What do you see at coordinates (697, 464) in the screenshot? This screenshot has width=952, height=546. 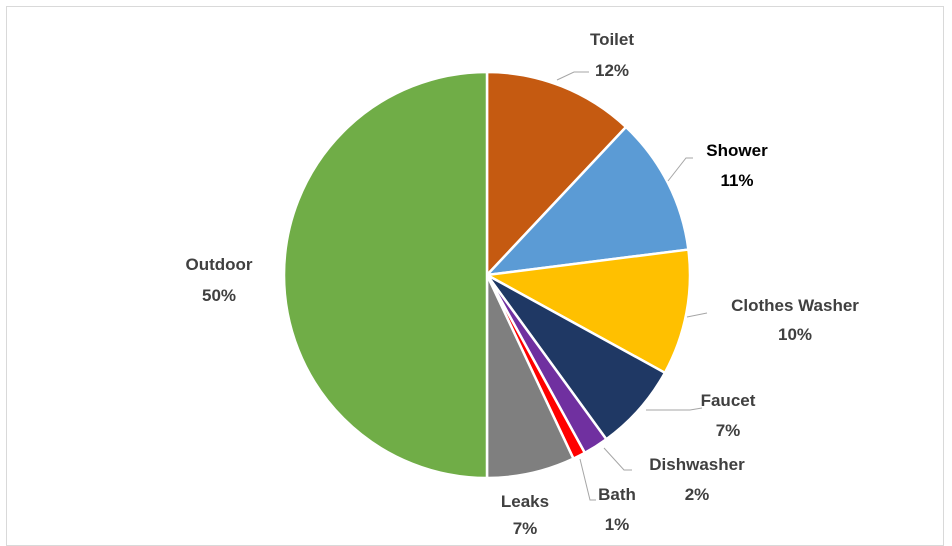 I see `label-category-dishwasher: Dishwasher` at bounding box center [697, 464].